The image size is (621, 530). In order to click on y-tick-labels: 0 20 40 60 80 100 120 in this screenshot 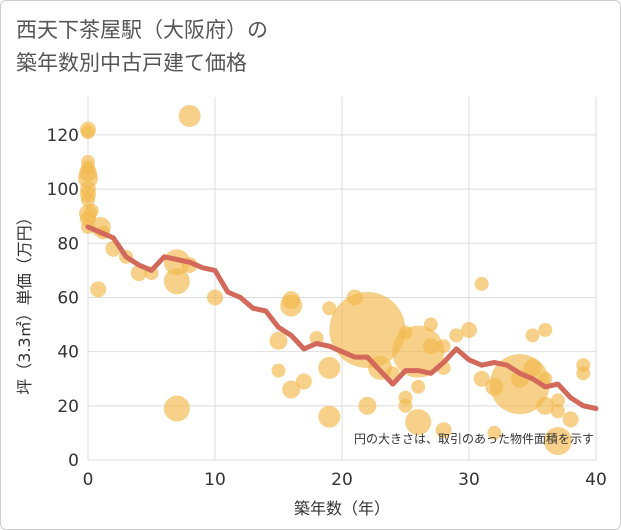, I will do `click(63, 298)`.